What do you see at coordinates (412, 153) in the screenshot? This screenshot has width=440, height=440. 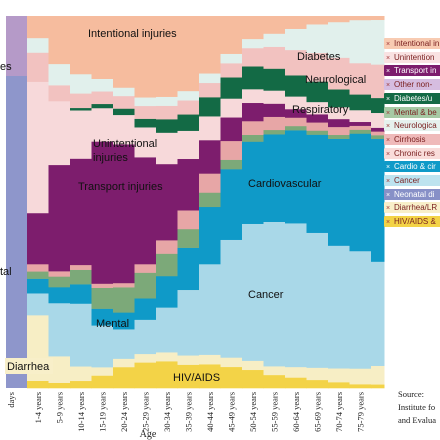 I see `legend-item: × Chronic res` at bounding box center [412, 153].